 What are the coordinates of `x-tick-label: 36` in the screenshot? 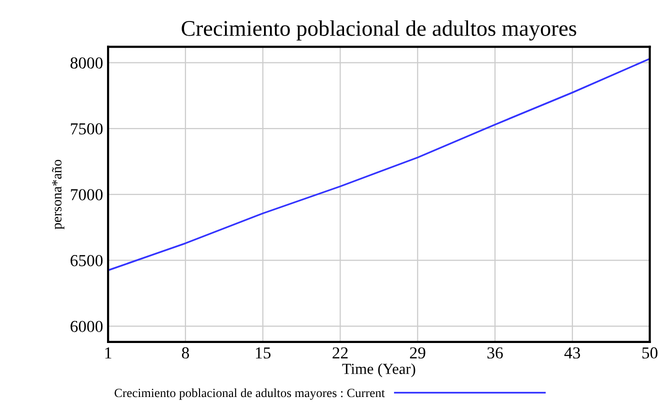 It's located at (495, 353).